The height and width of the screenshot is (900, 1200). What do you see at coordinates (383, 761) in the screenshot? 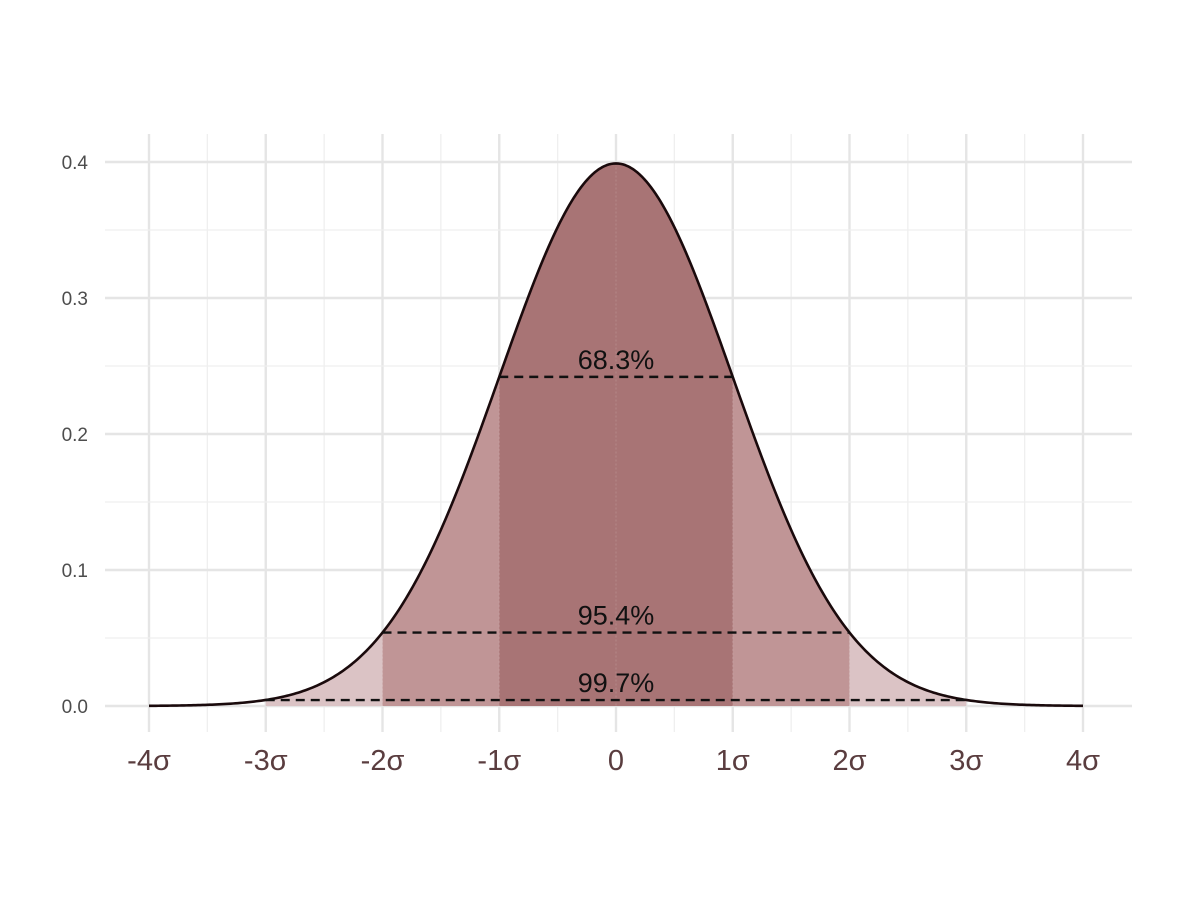
I see `x-tick-label: -2σ` at bounding box center [383, 761].